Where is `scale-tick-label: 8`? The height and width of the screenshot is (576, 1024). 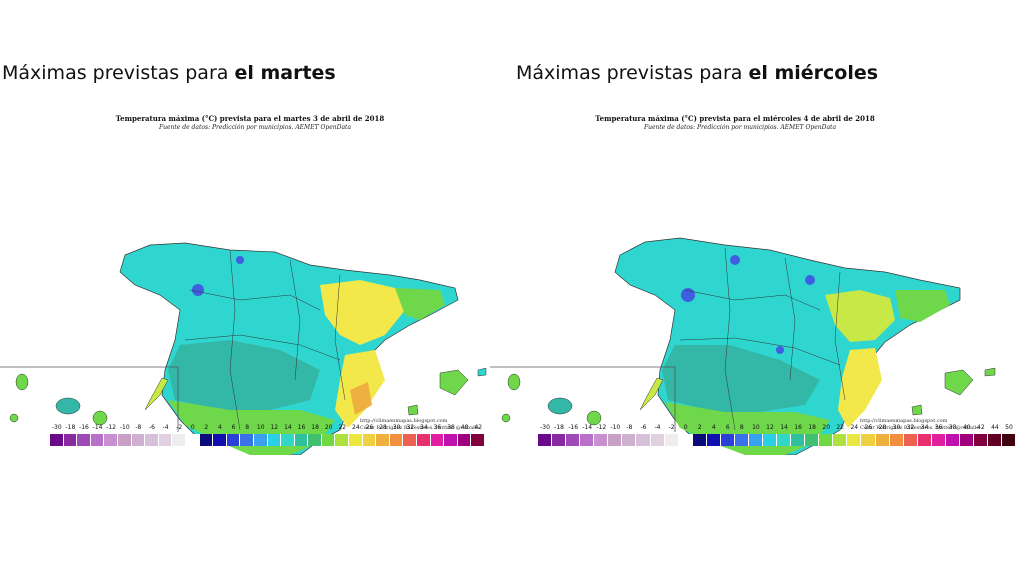 scale-tick-label: 8 is located at coordinates (247, 427).